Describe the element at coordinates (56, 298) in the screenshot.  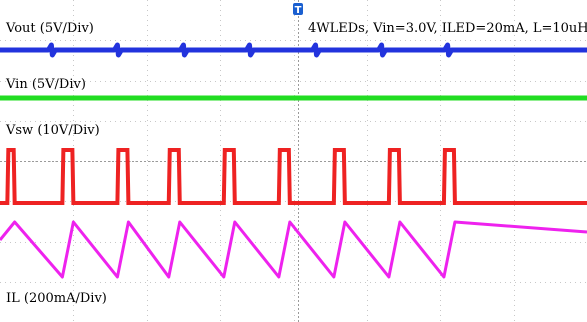
I see `label-il: IL (200mA/Div)` at that location.